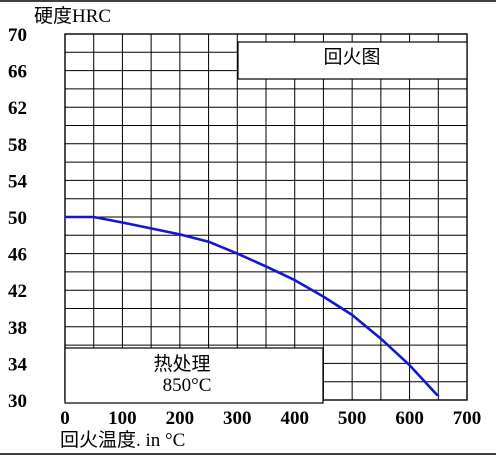 The width and height of the screenshot is (496, 455). Describe the element at coordinates (237, 418) in the screenshot. I see `x-tick-label: 300` at that location.